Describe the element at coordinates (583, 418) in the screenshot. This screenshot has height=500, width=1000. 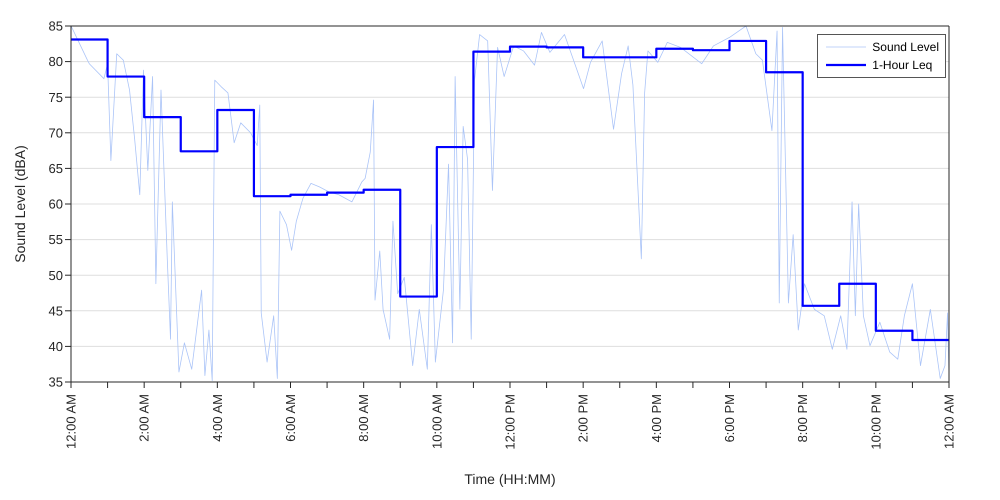
I see `x-tick-label: 2:00 PM` at that location.